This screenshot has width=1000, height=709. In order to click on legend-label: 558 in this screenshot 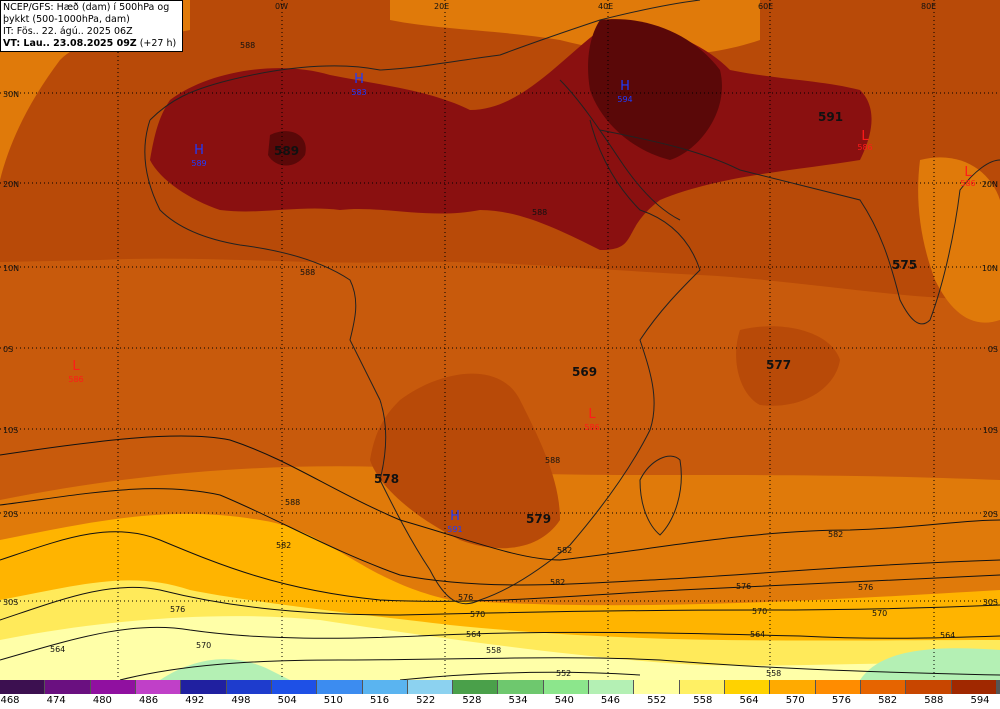, I will do `click(703, 700)`.